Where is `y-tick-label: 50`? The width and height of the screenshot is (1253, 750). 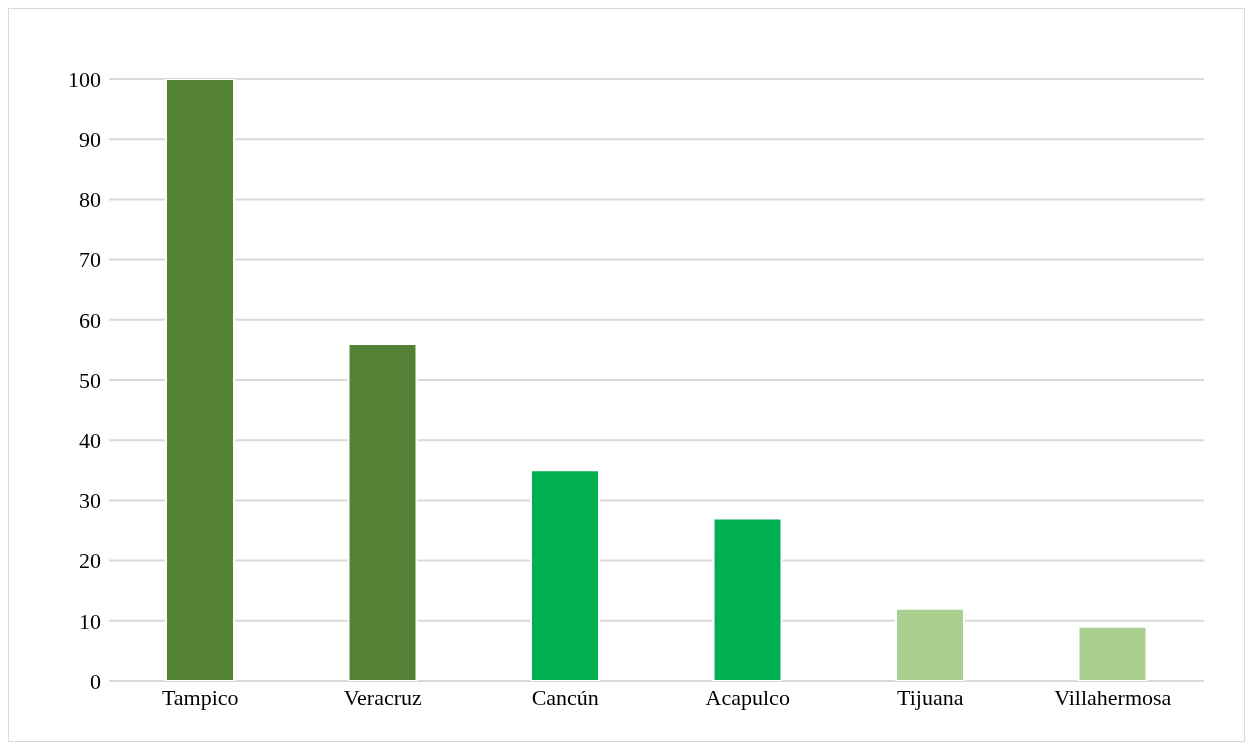
y-tick-label: 50 is located at coordinates (90, 380).